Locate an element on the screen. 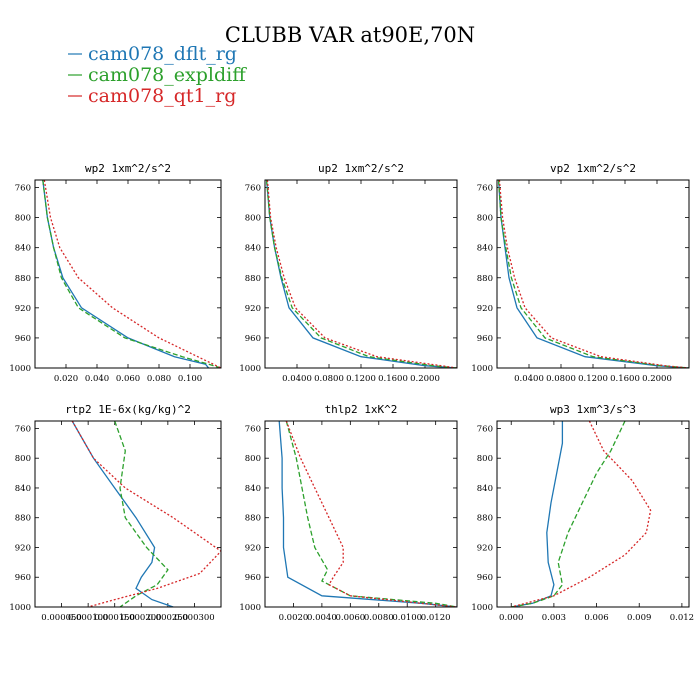 The width and height of the screenshot is (700, 700). x-tick-label: 0.0800 is located at coordinates (329, 379).